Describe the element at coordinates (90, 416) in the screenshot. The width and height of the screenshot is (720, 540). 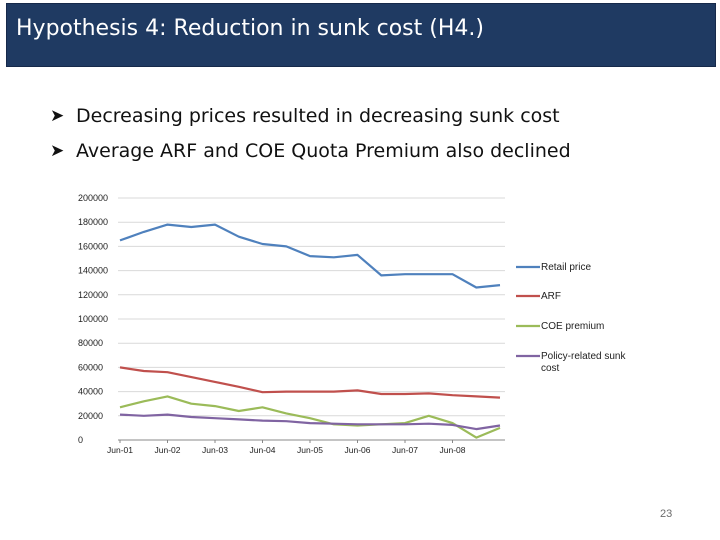
I see `y-tick-label: 20000` at that location.